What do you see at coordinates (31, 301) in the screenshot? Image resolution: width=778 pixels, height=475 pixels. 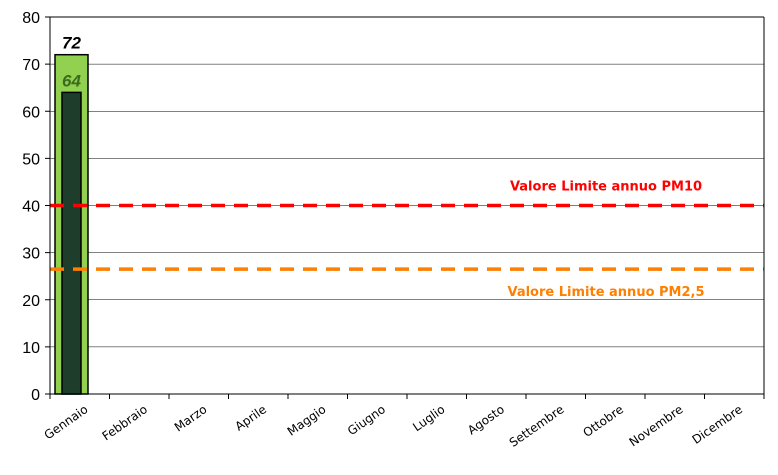 I see `y-tick-label: 20` at bounding box center [31, 301].